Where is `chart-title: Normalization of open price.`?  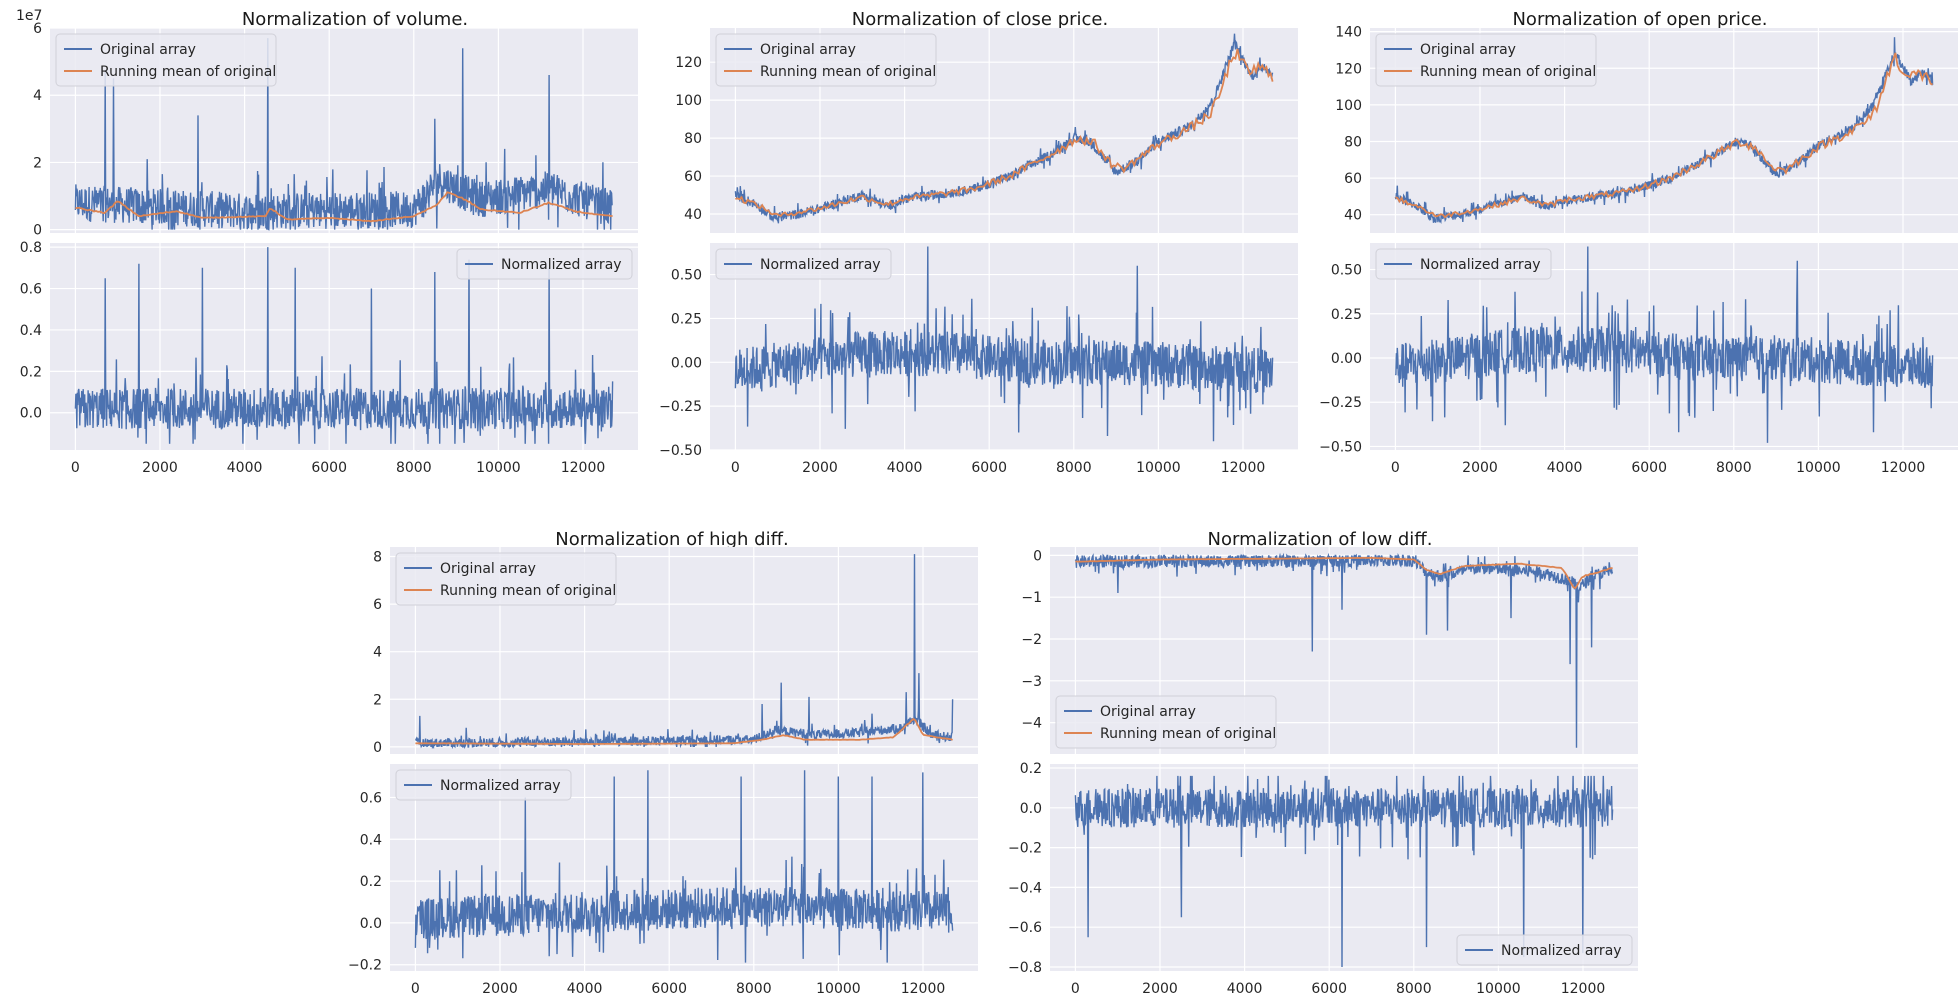 chart-title: Normalization of open price. is located at coordinates (1639, 19).